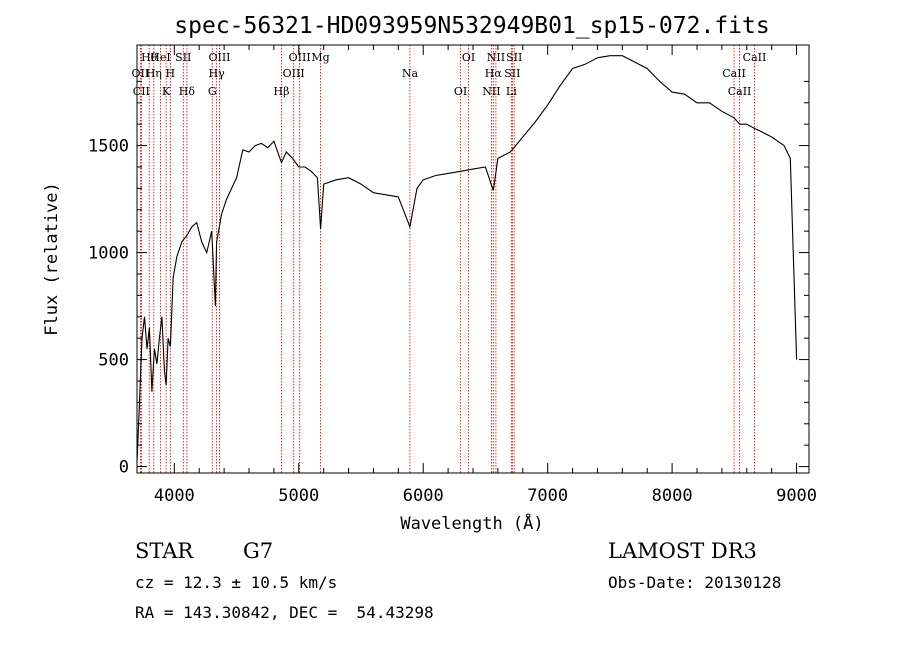 Image resolution: width=900 pixels, height=649 pixels. Describe the element at coordinates (187, 91) in the screenshot. I see `line-label: Hδ` at that location.